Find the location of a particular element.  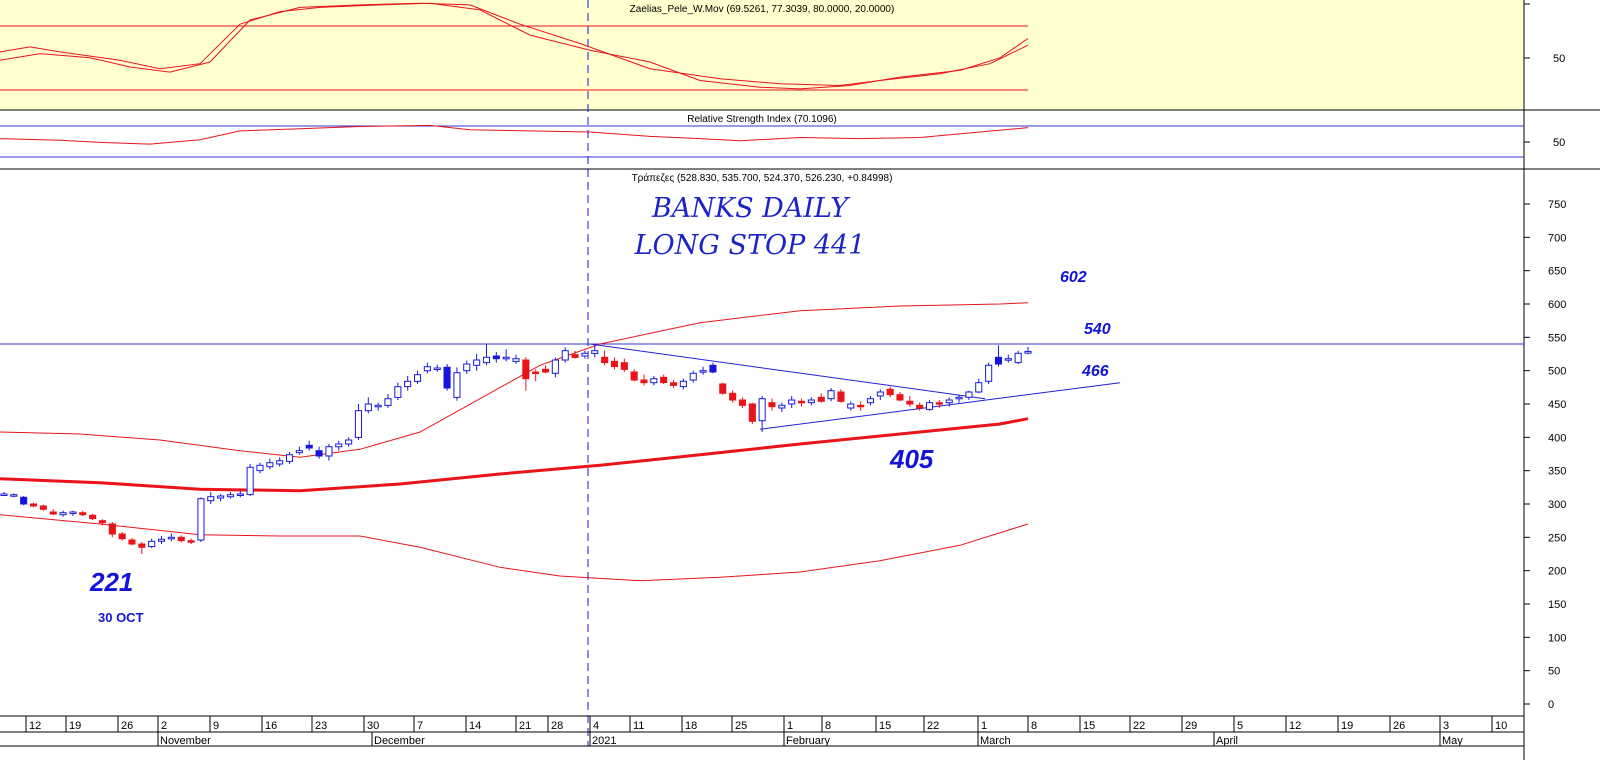

x-day-label: 11 is located at coordinates (638, 726).